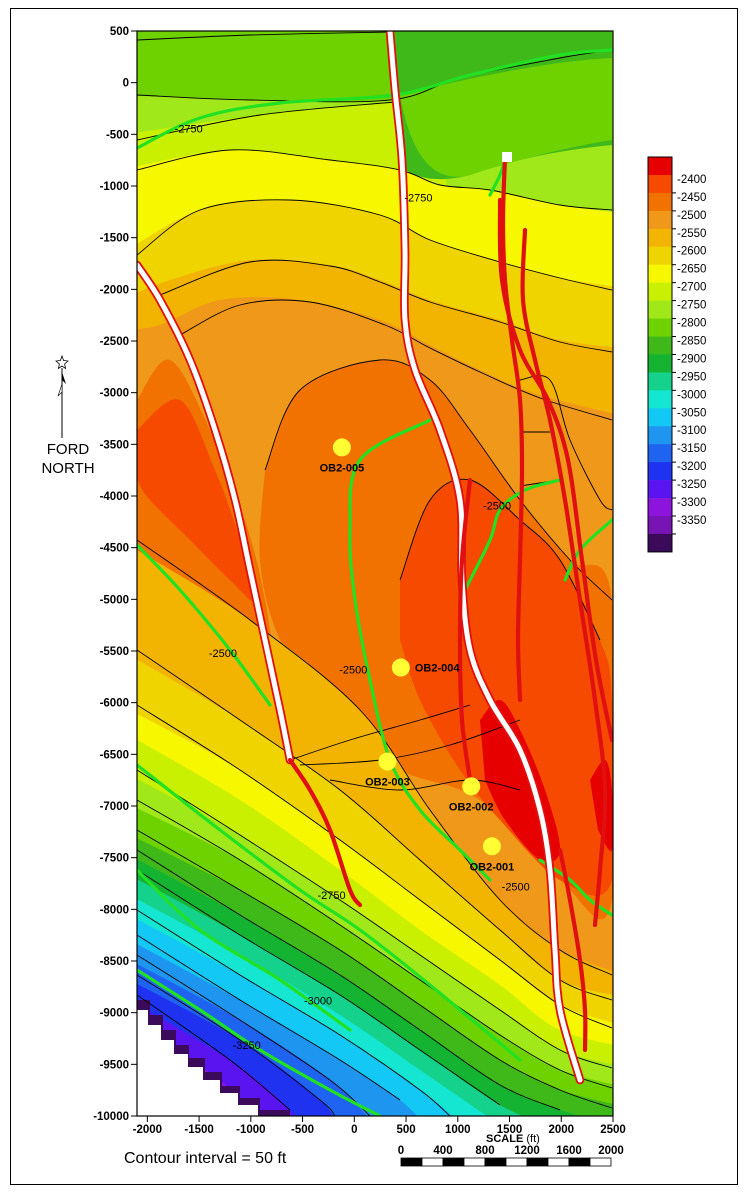 The width and height of the screenshot is (750, 1195). I want to click on well-label: OB2-002, so click(471, 807).